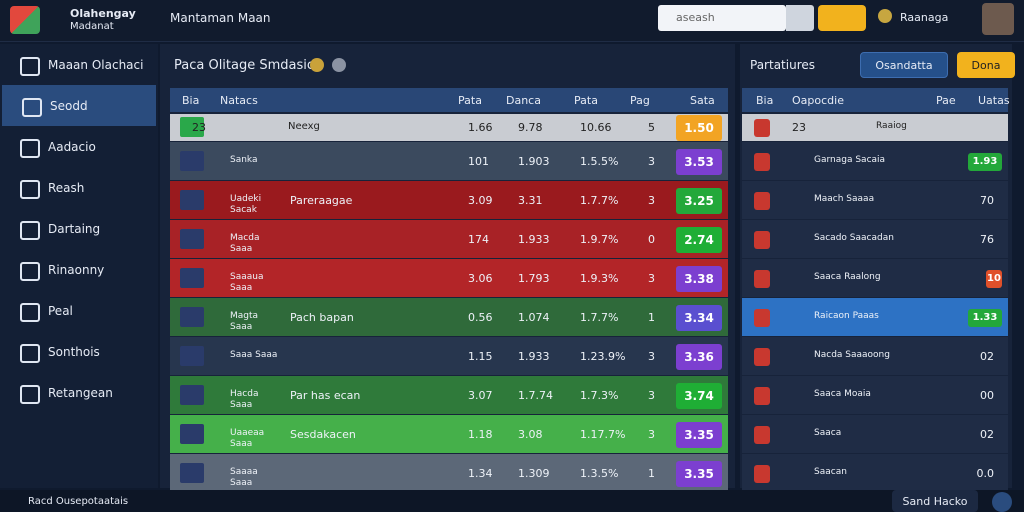  What do you see at coordinates (846, 315) in the screenshot?
I see `match-name: Raicaon Paaas` at bounding box center [846, 315].